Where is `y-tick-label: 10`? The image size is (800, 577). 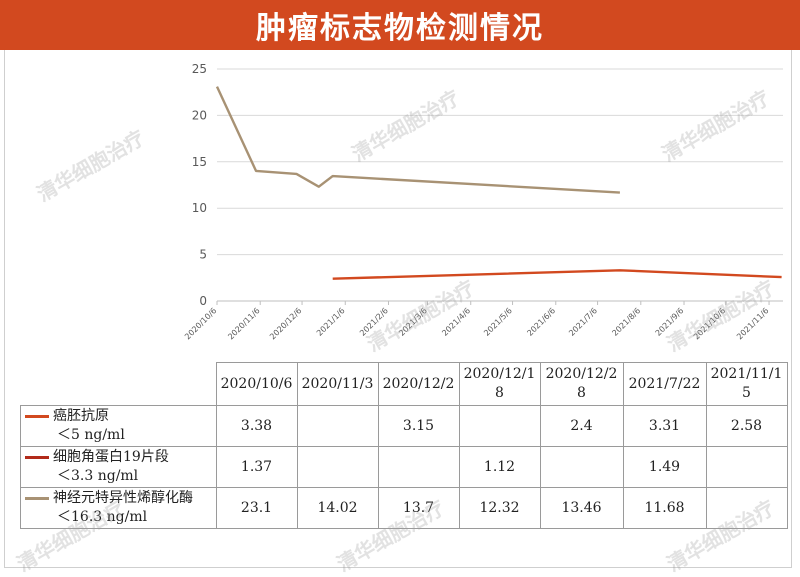
y-tick-label: 10 is located at coordinates (199, 208).